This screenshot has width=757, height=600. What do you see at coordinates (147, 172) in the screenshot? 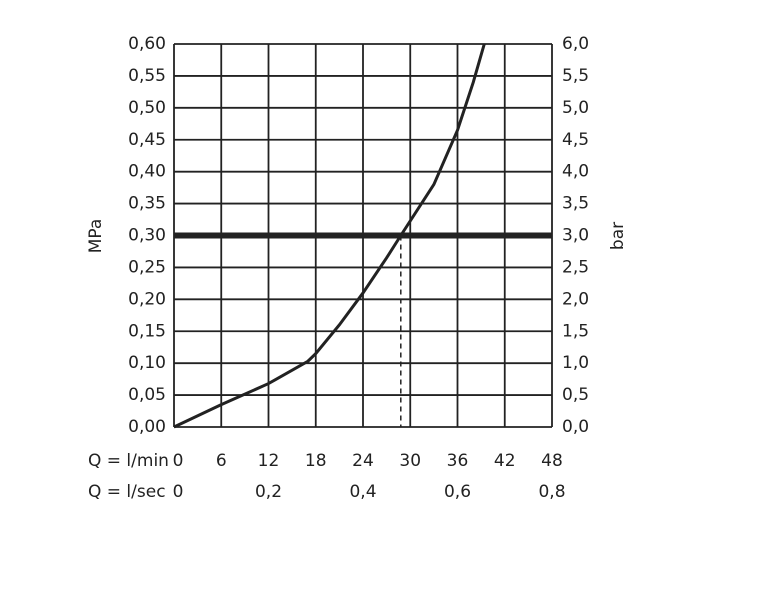
I see `y-tick-label: 0,40` at bounding box center [147, 172].